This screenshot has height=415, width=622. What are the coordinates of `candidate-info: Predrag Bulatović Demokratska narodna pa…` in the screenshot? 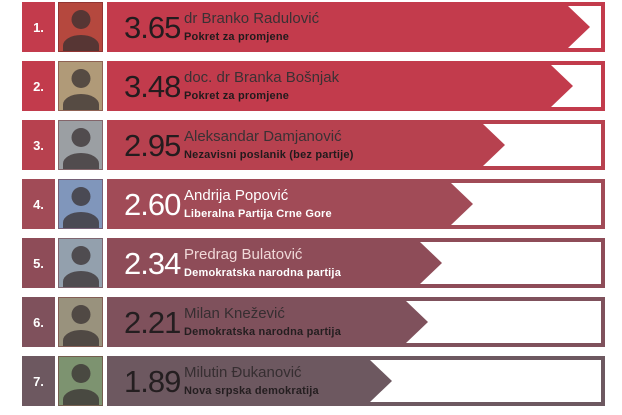 It's located at (261, 263).